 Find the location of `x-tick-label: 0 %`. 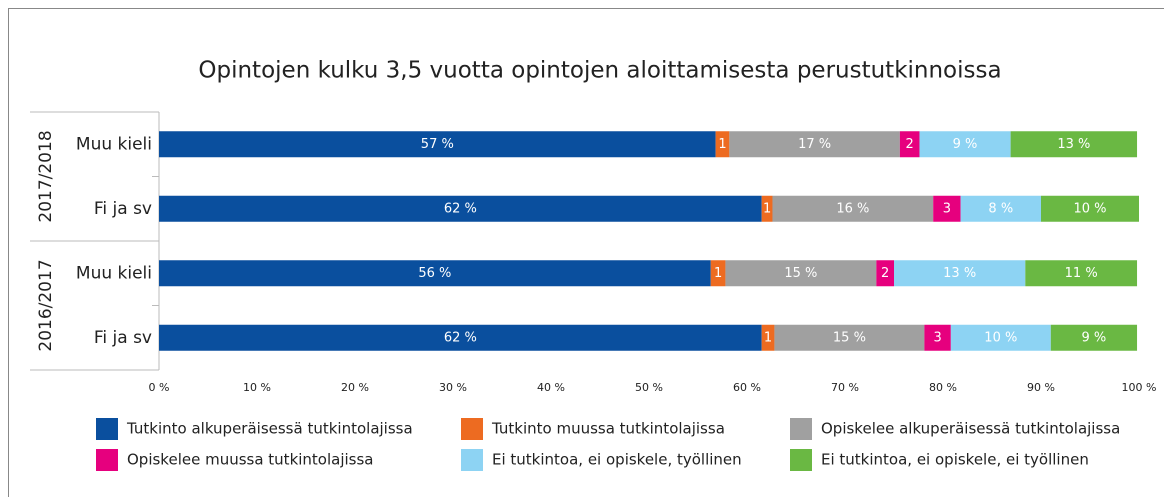

x-tick-label: 0 % is located at coordinates (159, 387).